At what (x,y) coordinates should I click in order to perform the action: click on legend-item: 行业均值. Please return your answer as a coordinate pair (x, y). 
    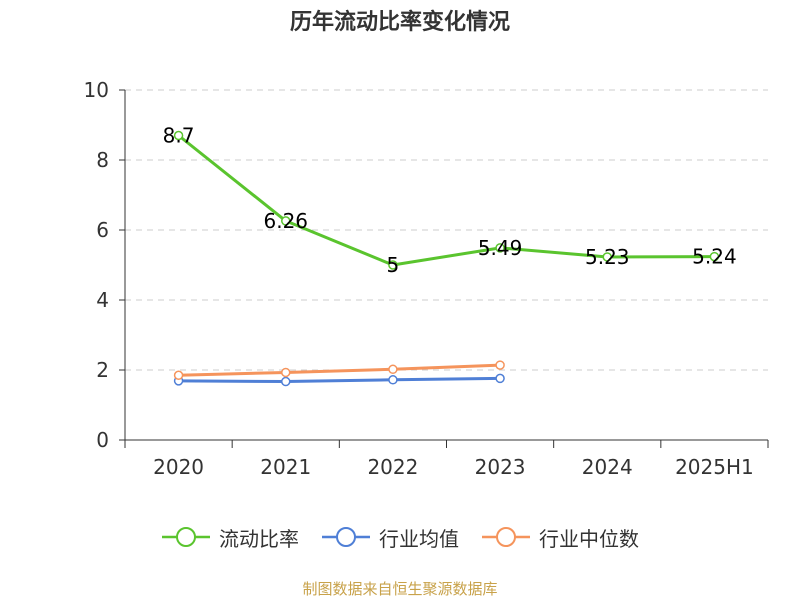
    Looking at the image, I should click on (390, 537).